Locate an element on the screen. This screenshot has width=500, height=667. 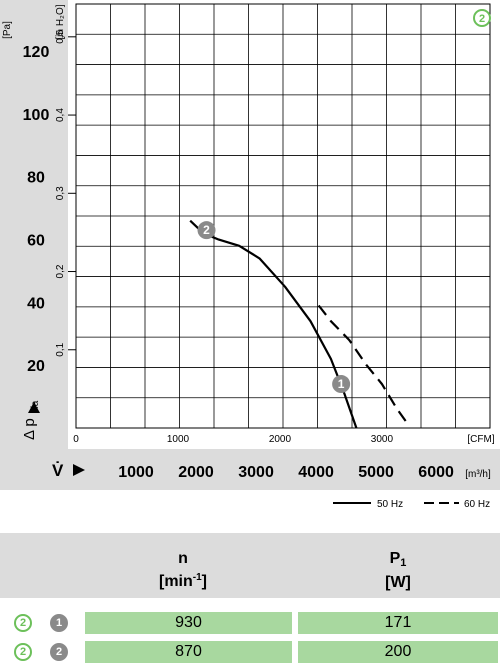
y-tick-label: 80 is located at coordinates (36, 178).